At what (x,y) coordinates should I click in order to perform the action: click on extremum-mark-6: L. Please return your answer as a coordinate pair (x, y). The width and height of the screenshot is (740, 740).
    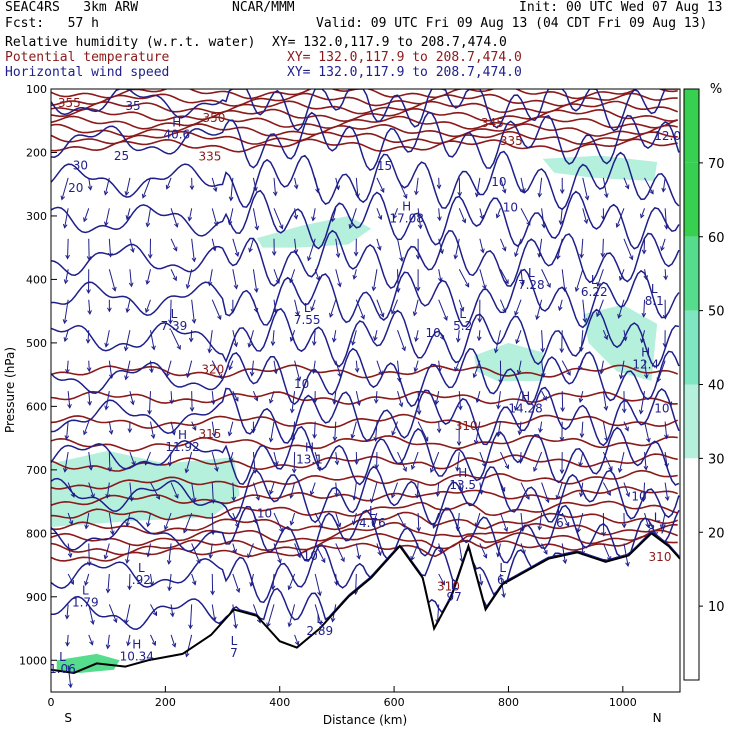
    Looking at the image, I should click on (307, 308).